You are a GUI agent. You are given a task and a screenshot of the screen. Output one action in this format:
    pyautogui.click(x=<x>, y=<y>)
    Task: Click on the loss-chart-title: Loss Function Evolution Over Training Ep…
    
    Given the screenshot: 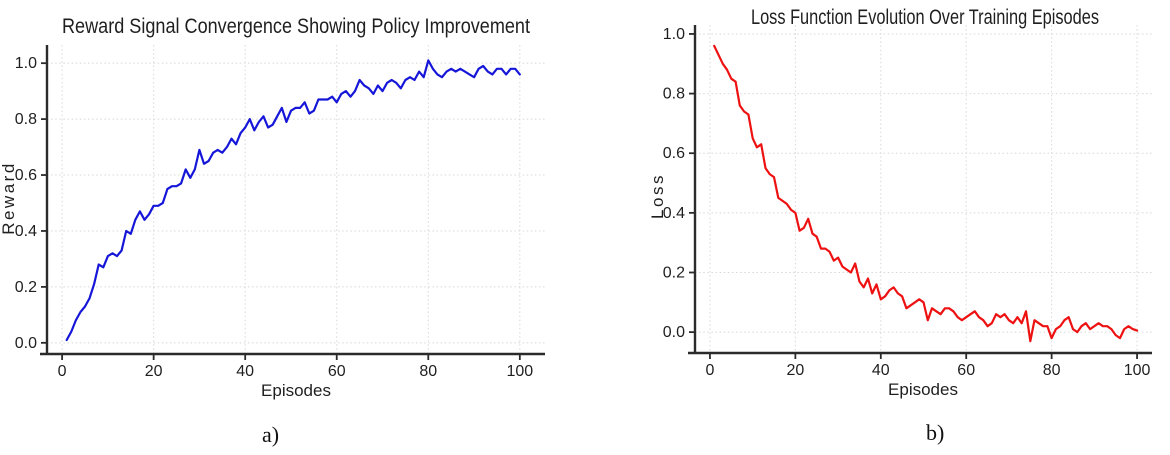 What is the action you would take?
    pyautogui.click(x=925, y=17)
    